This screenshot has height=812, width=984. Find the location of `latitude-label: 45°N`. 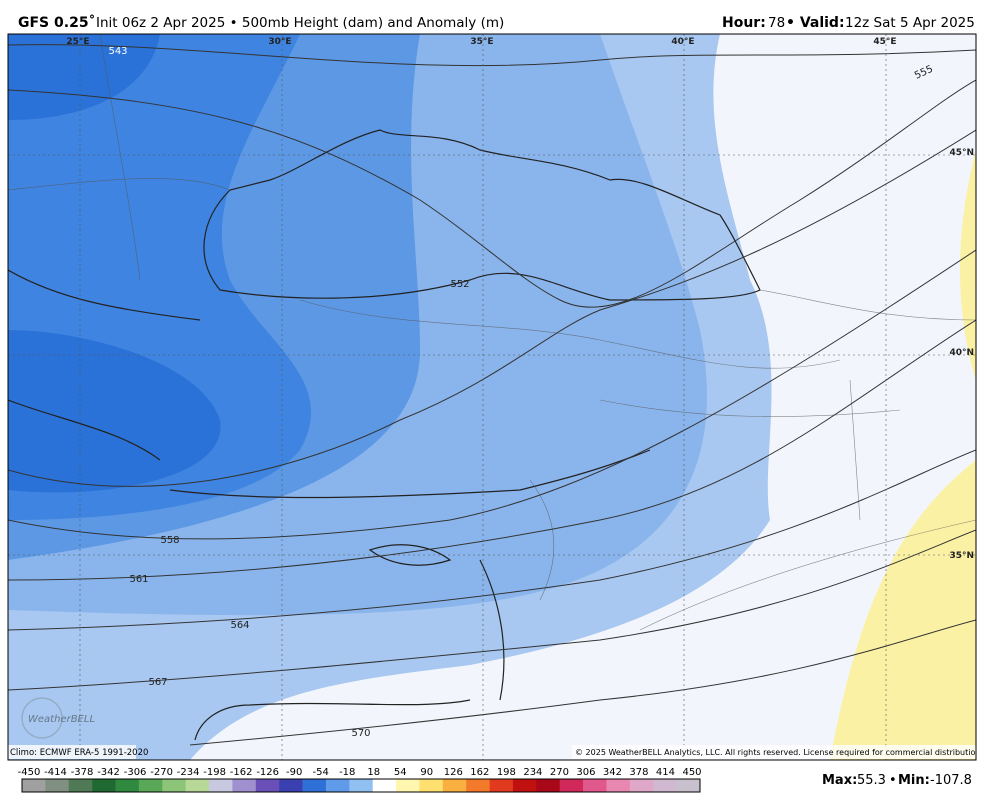

latitude-label: 45°N is located at coordinates (961, 153).